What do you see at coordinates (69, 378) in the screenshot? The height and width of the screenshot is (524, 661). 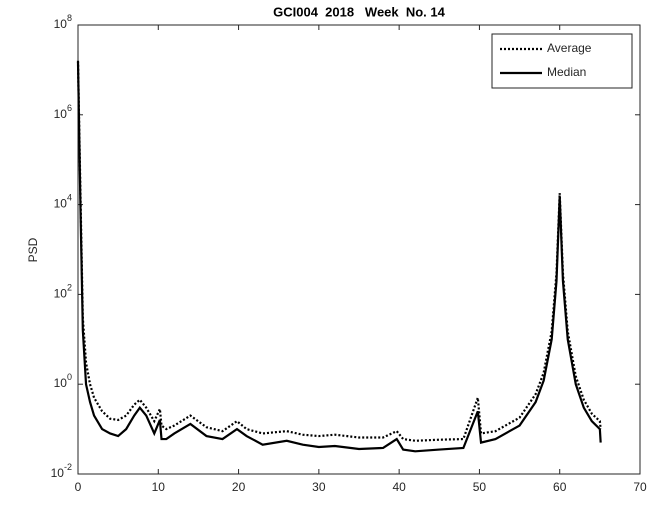 I see `tick-exponent: 0` at bounding box center [69, 378].